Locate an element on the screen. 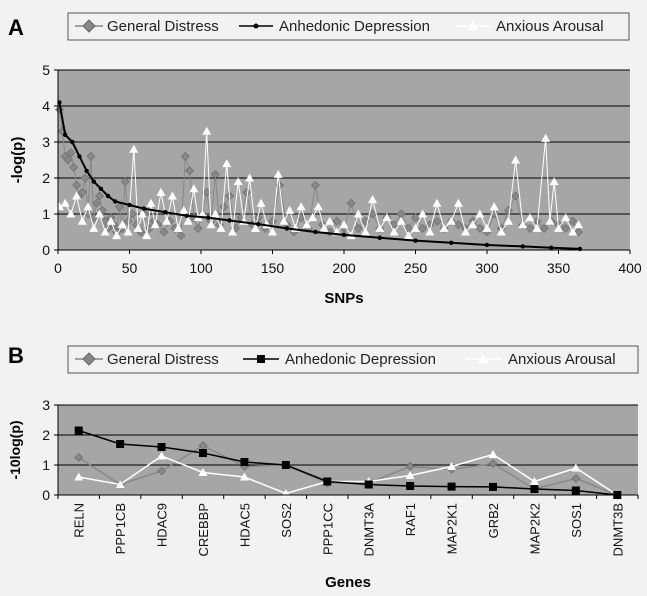 The height and width of the screenshot is (596, 647). category-label: HDAC5 is located at coordinates (244, 525).